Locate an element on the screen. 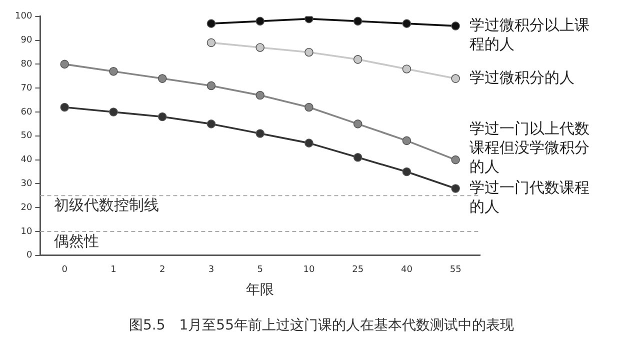 The image size is (643, 345). ref-line-label: 初级代数控制线 is located at coordinates (107, 205).